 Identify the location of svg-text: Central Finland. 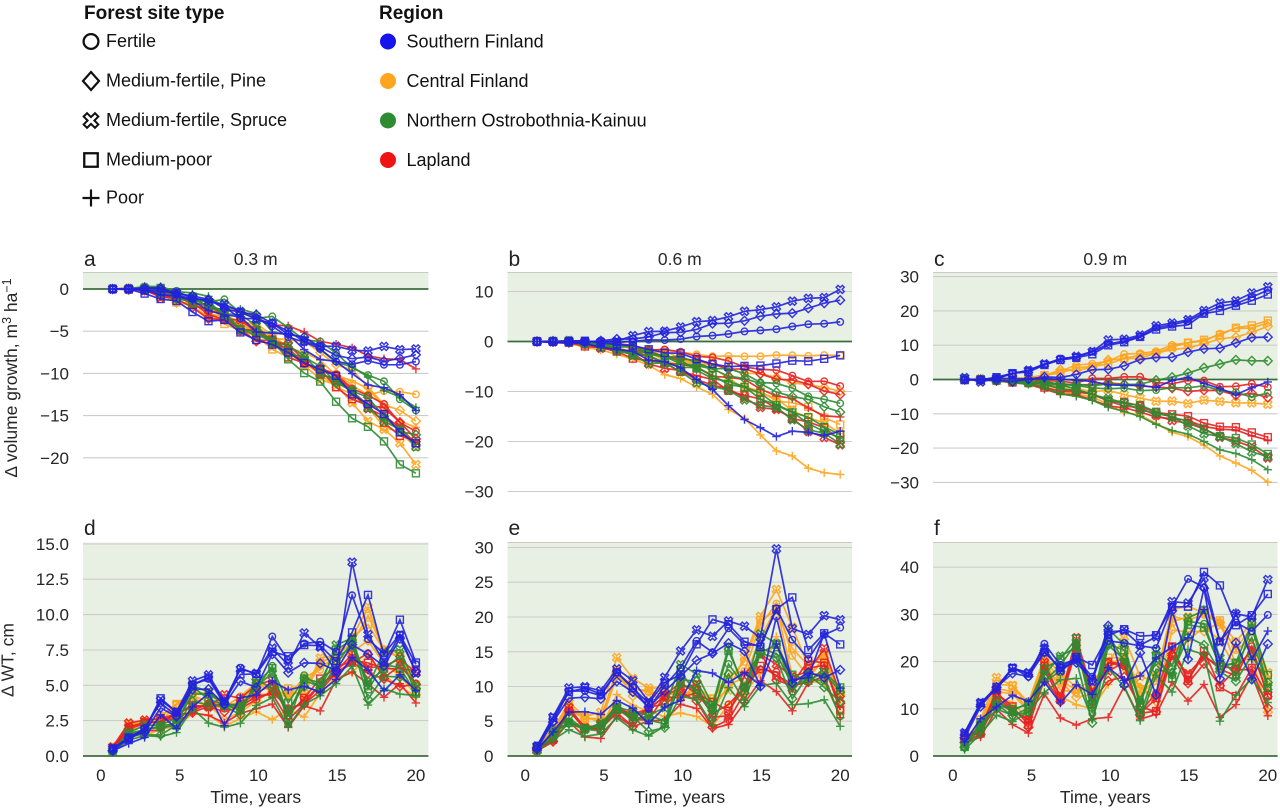
(468, 81).